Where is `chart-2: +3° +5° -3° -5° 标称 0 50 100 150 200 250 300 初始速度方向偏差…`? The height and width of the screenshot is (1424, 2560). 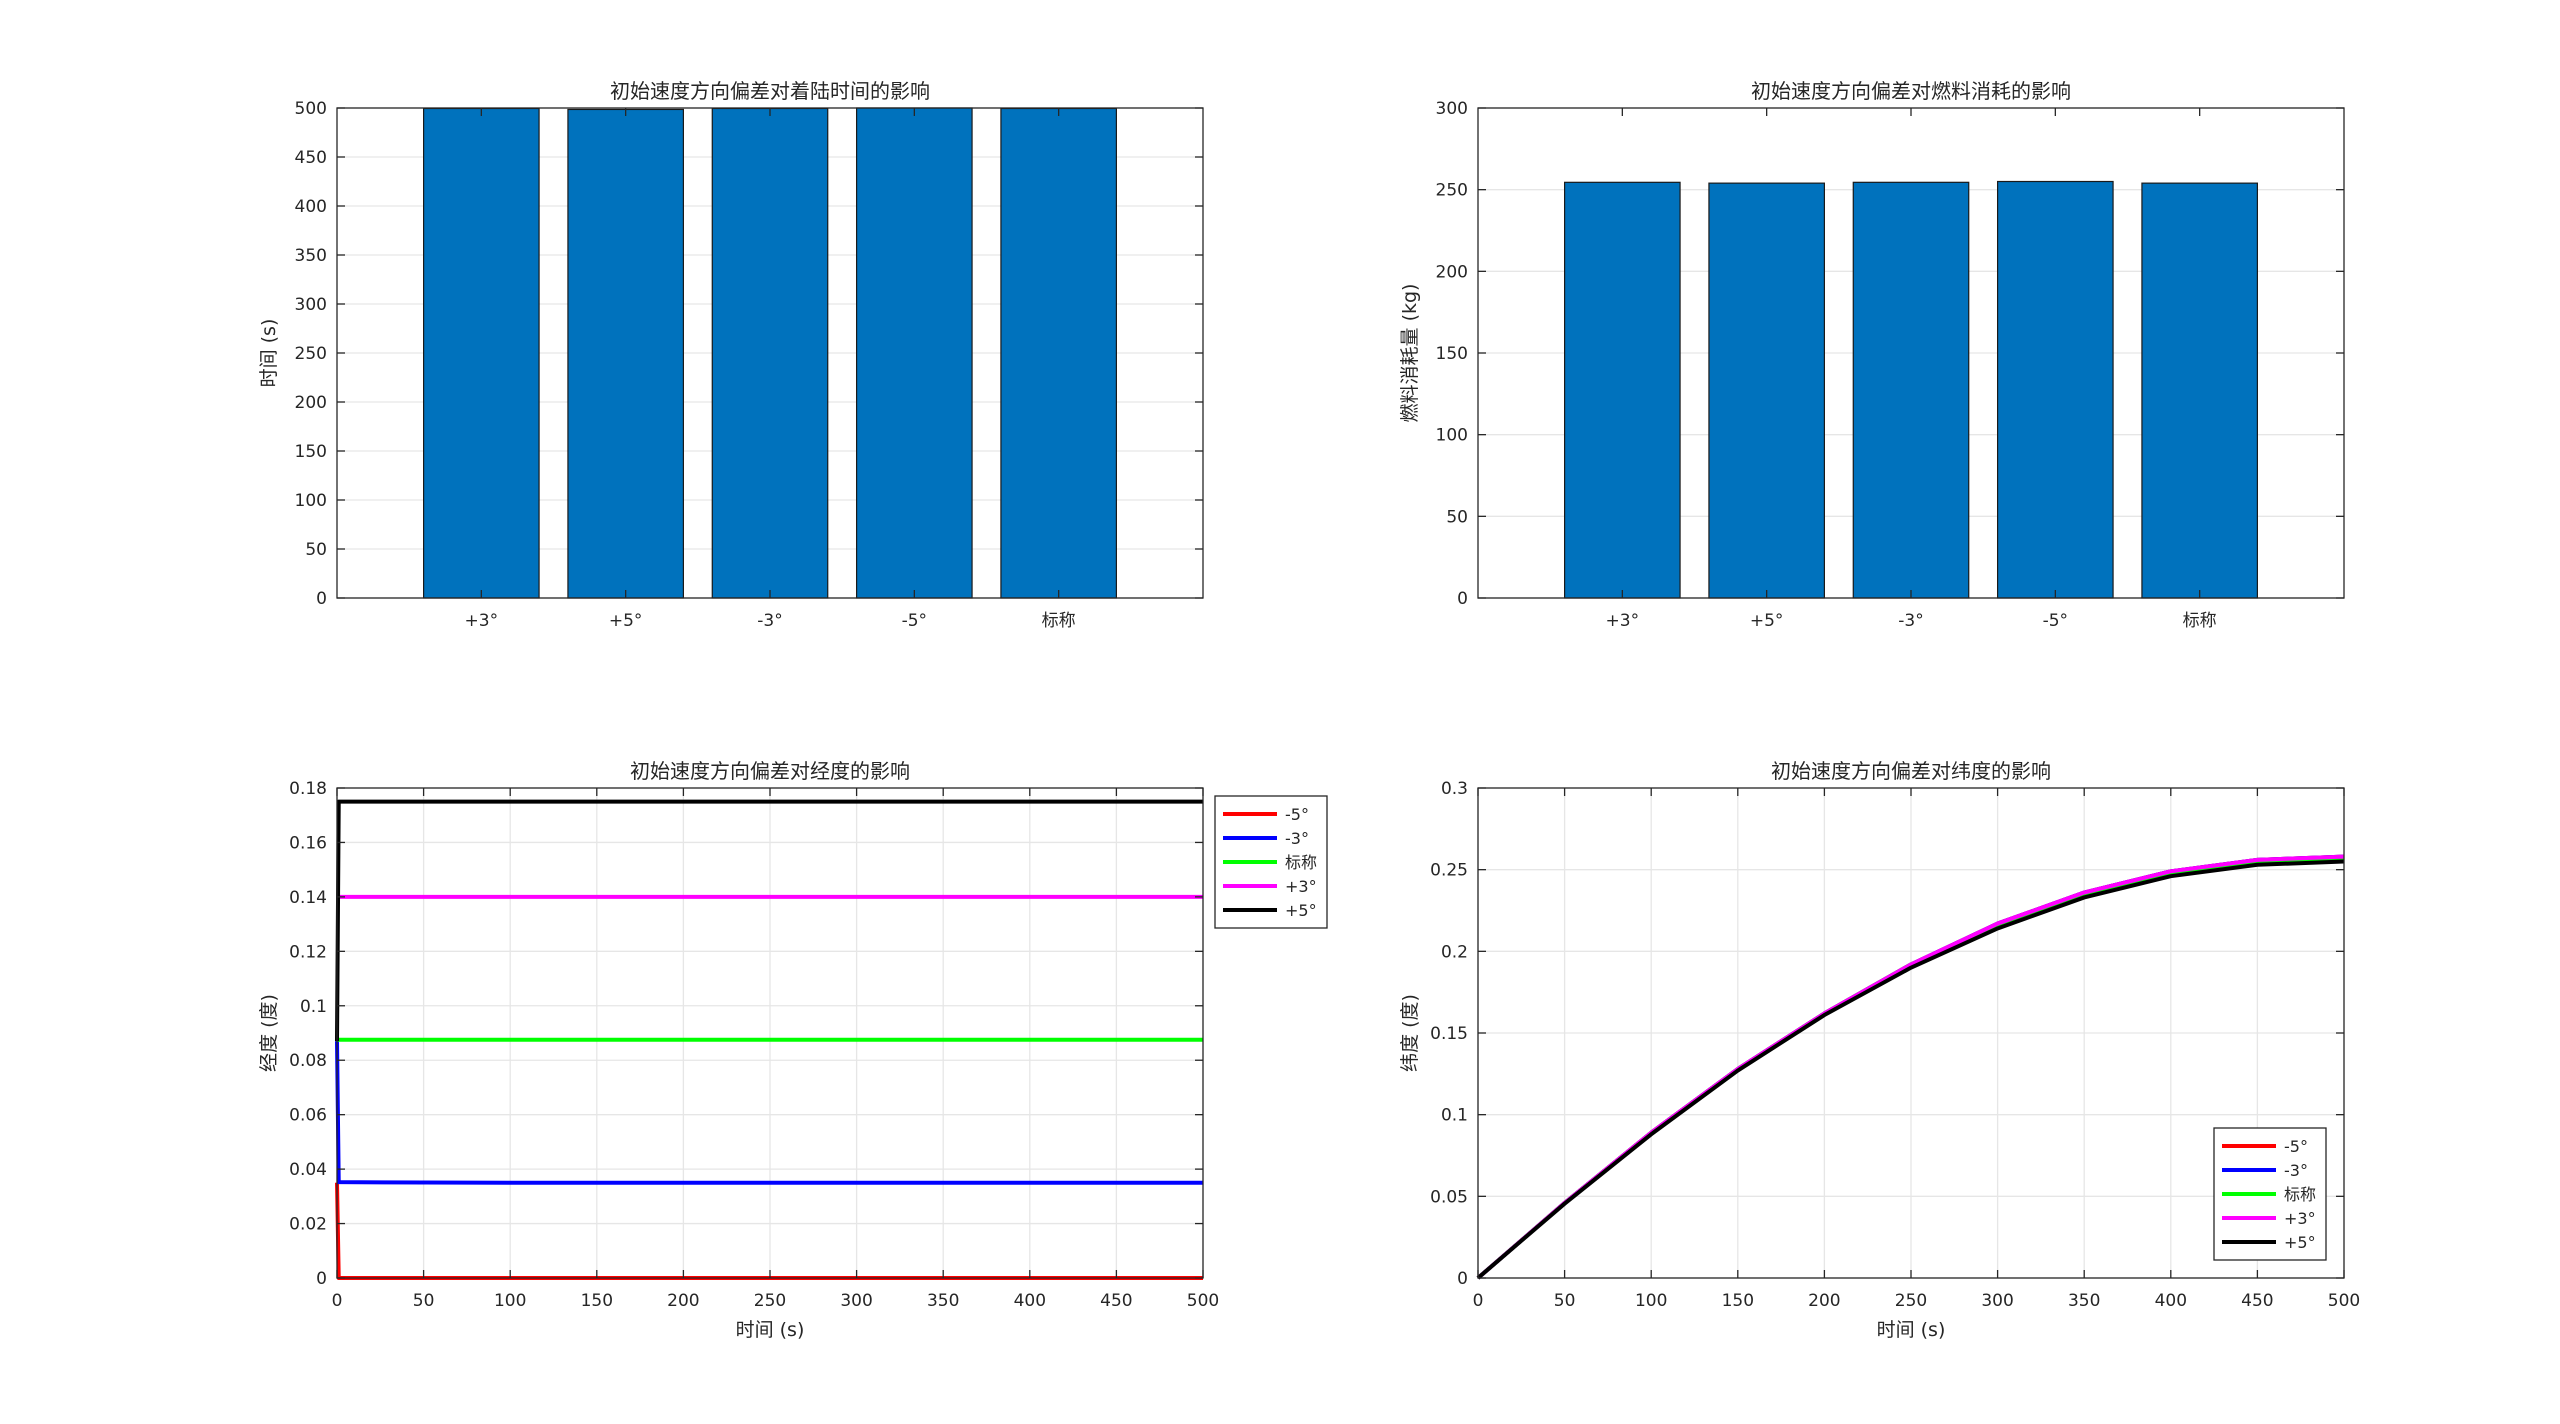
chart-2: +3° +5° -3° -5° 标称 0 50 100 150 200 250 300 初始速度方向偏差… is located at coordinates (1872, 355).